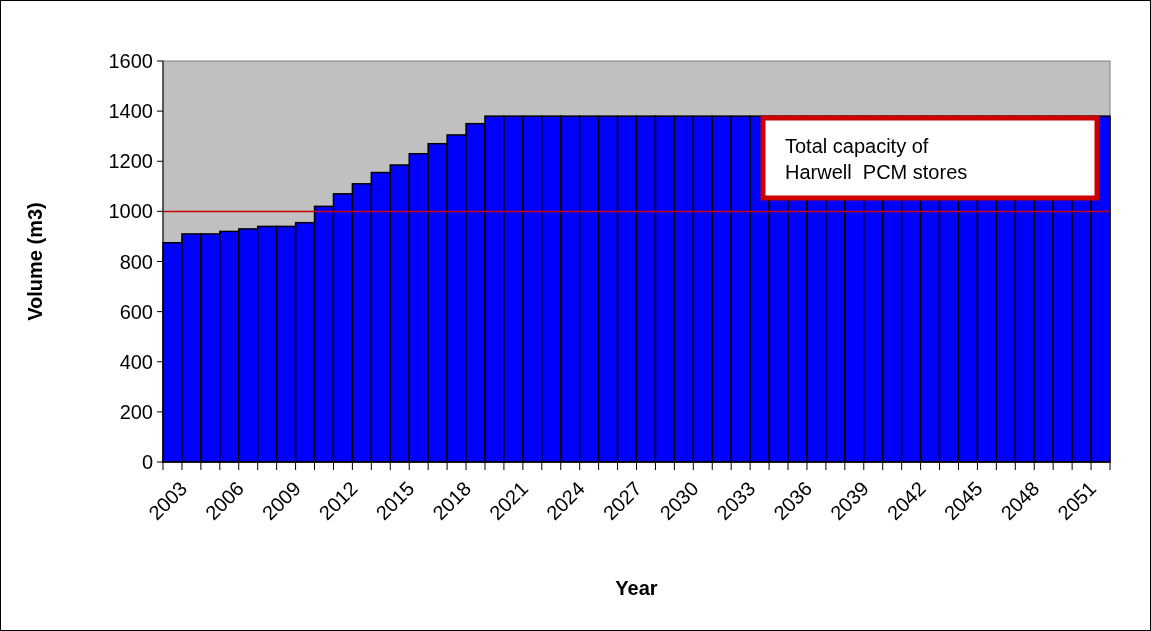 The image size is (1151, 631). Describe the element at coordinates (35, 261) in the screenshot. I see `y-axis-title: Volume (m3)` at that location.